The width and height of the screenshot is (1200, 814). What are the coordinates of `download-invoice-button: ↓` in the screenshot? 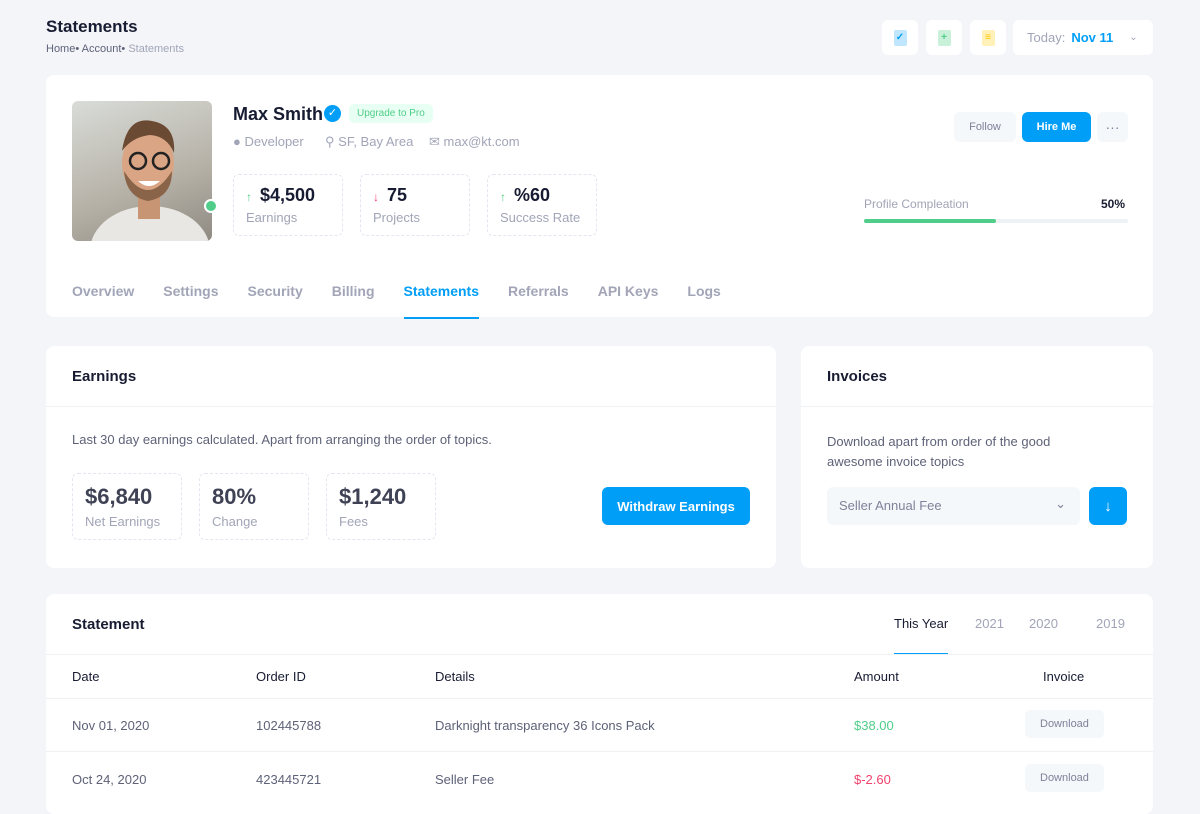 It's located at (1108, 506).